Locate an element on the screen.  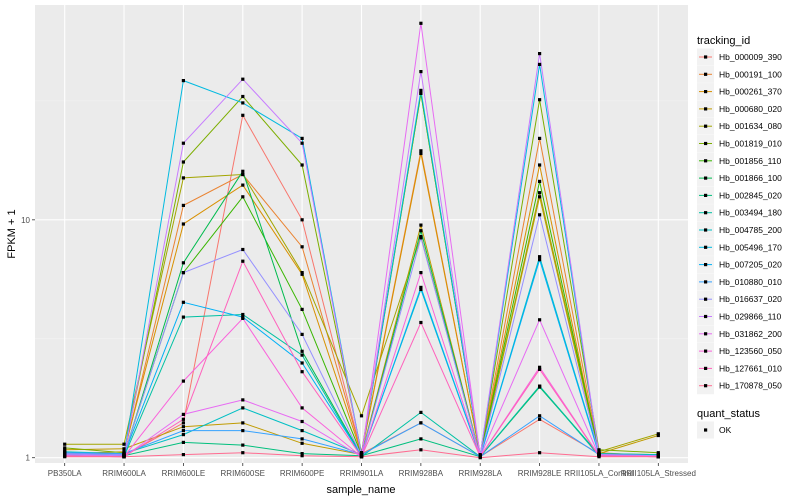
legend-label: Hb_003494_180 is located at coordinates (750, 213).